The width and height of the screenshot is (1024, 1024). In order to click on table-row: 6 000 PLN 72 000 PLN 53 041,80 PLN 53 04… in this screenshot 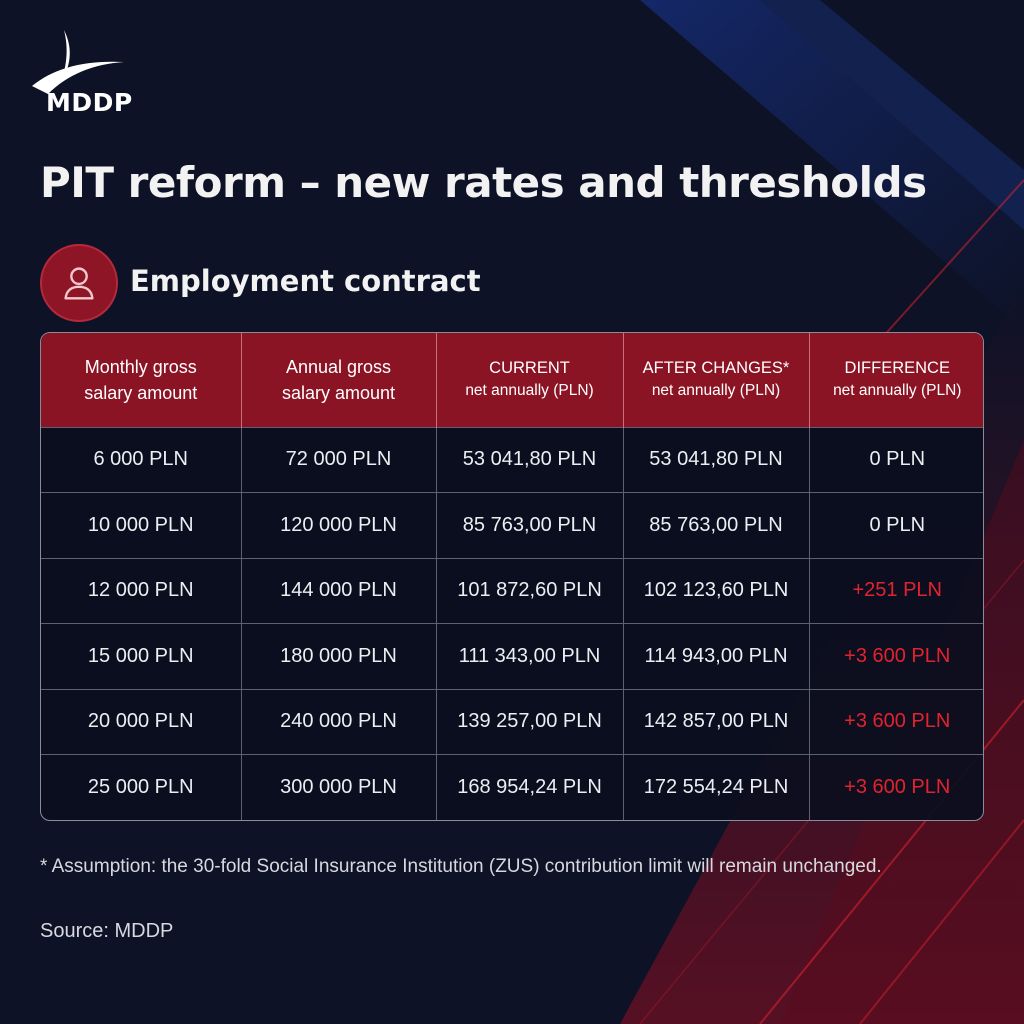, I will do `click(512, 459)`.